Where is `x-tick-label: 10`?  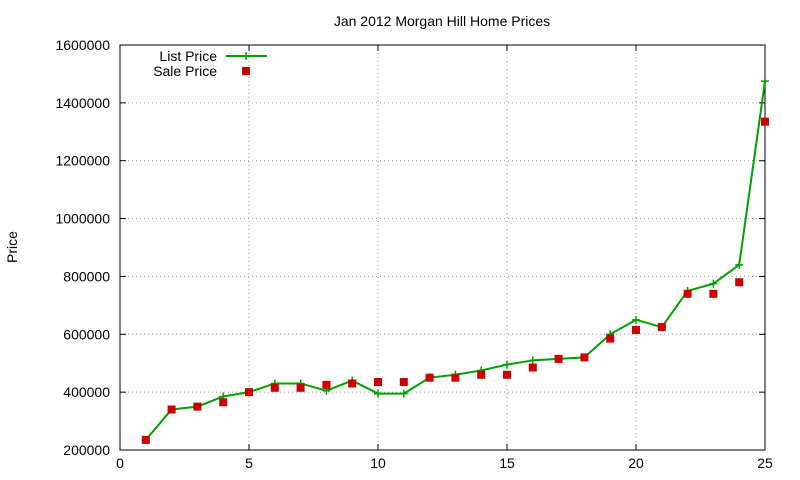
x-tick-label: 10 is located at coordinates (378, 463).